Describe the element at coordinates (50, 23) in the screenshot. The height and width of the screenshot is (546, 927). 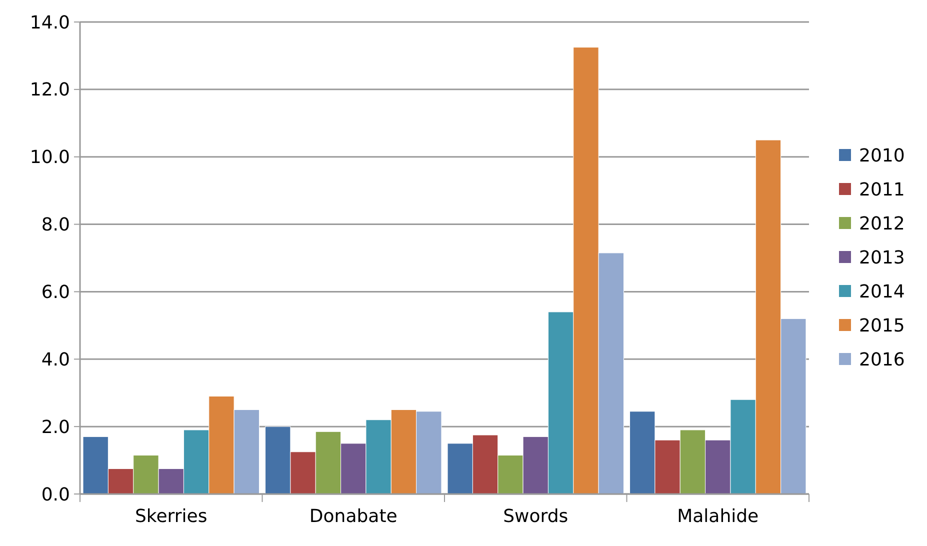
I see `y-tick-label: 14.0` at that location.